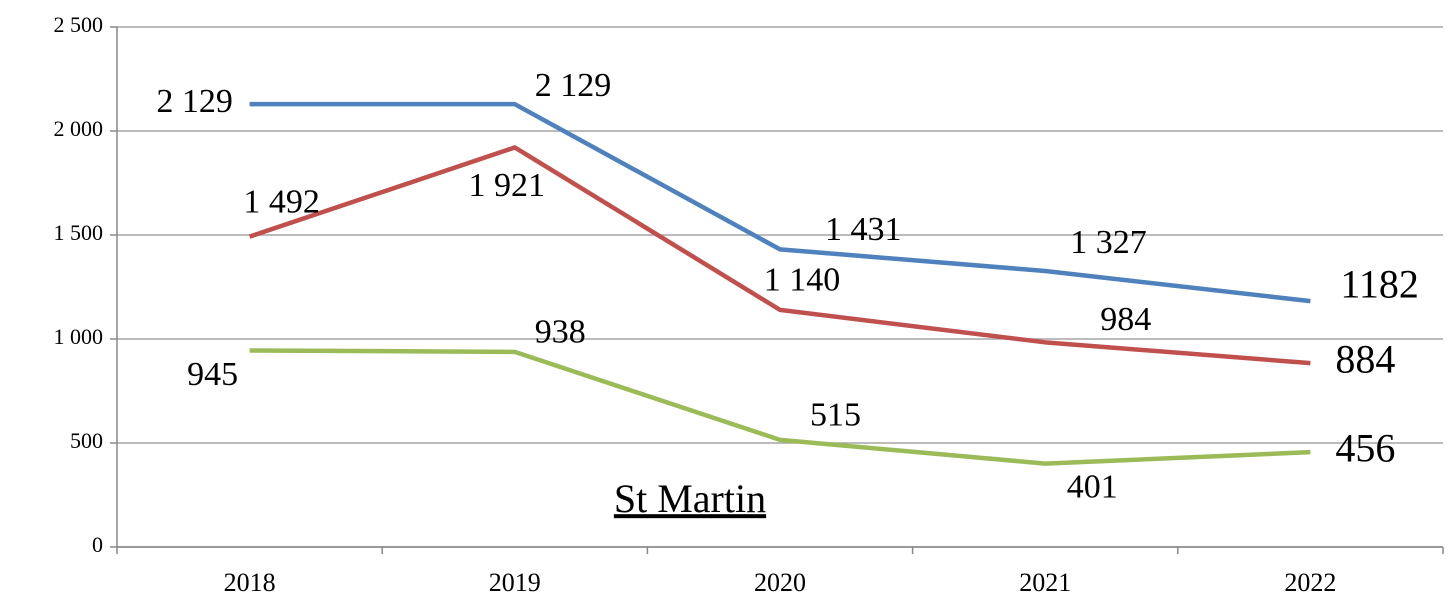 The image size is (1449, 603). What do you see at coordinates (1125, 319) in the screenshot?
I see `data-label: 984` at bounding box center [1125, 319].